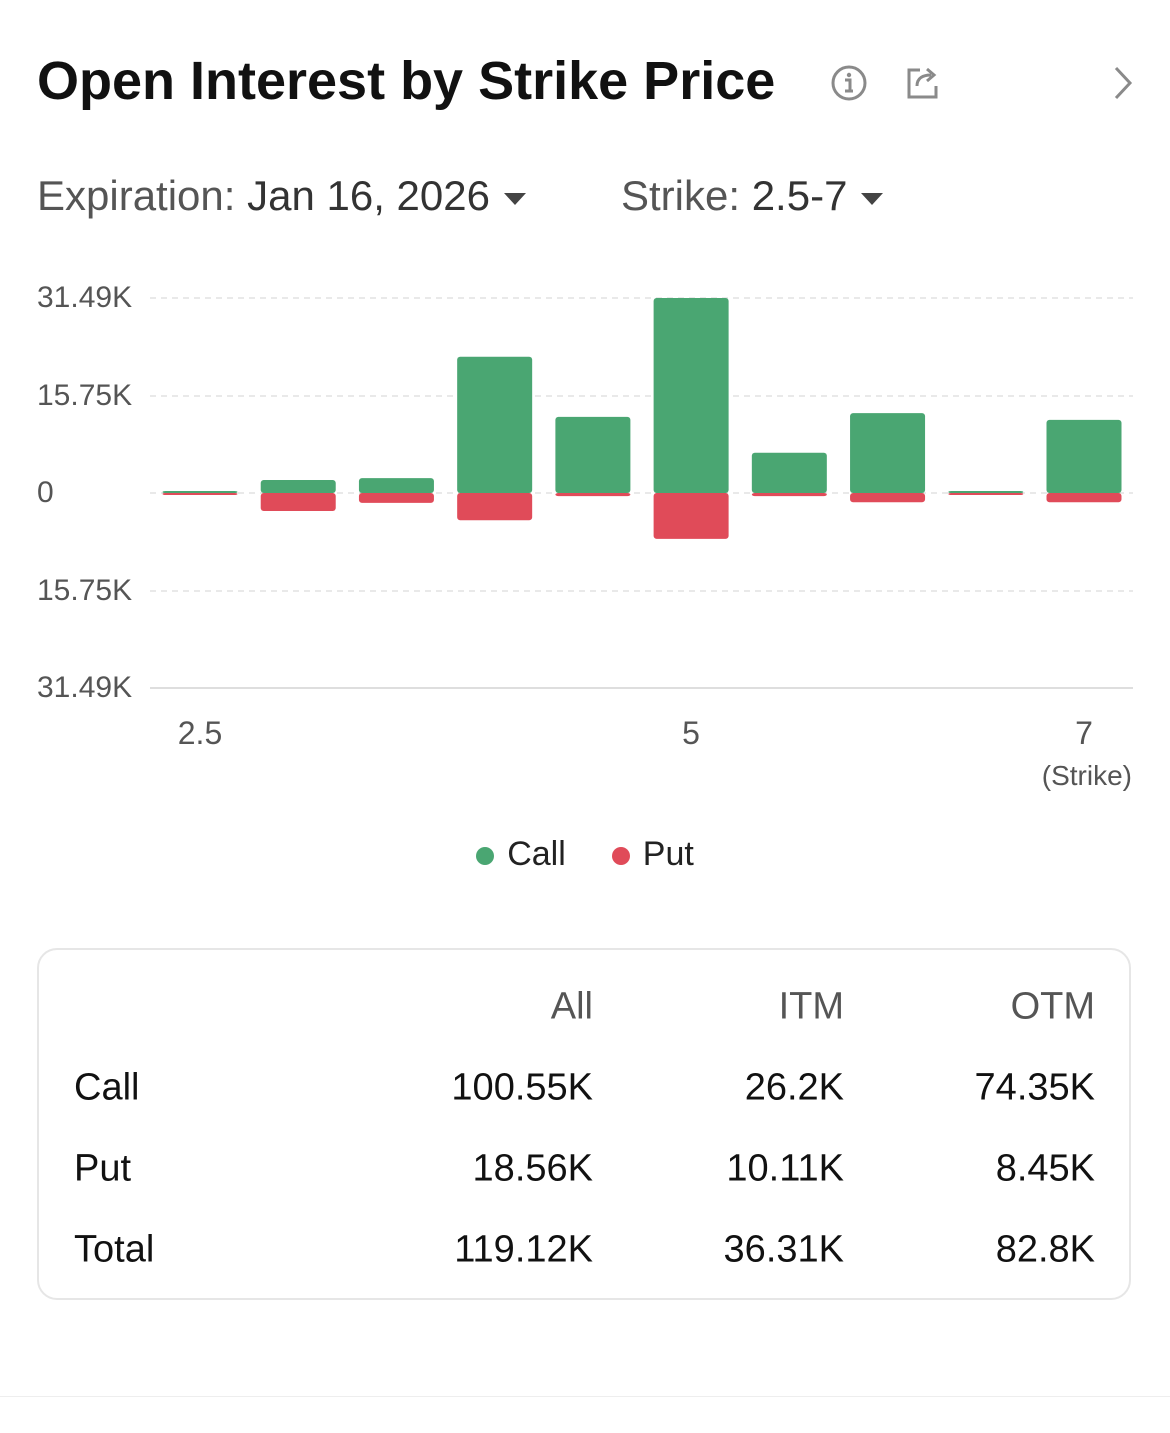 This screenshot has width=1170, height=1433. I want to click on table-cell: 119.12K, so click(523, 1249).